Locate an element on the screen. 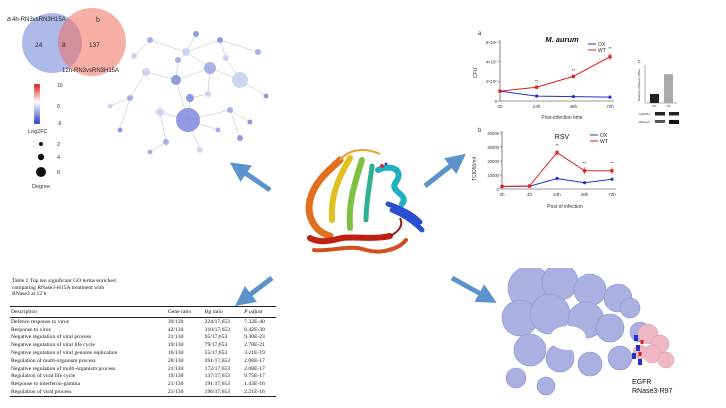  y-tick-label: 10000 is located at coordinates (493, 175).